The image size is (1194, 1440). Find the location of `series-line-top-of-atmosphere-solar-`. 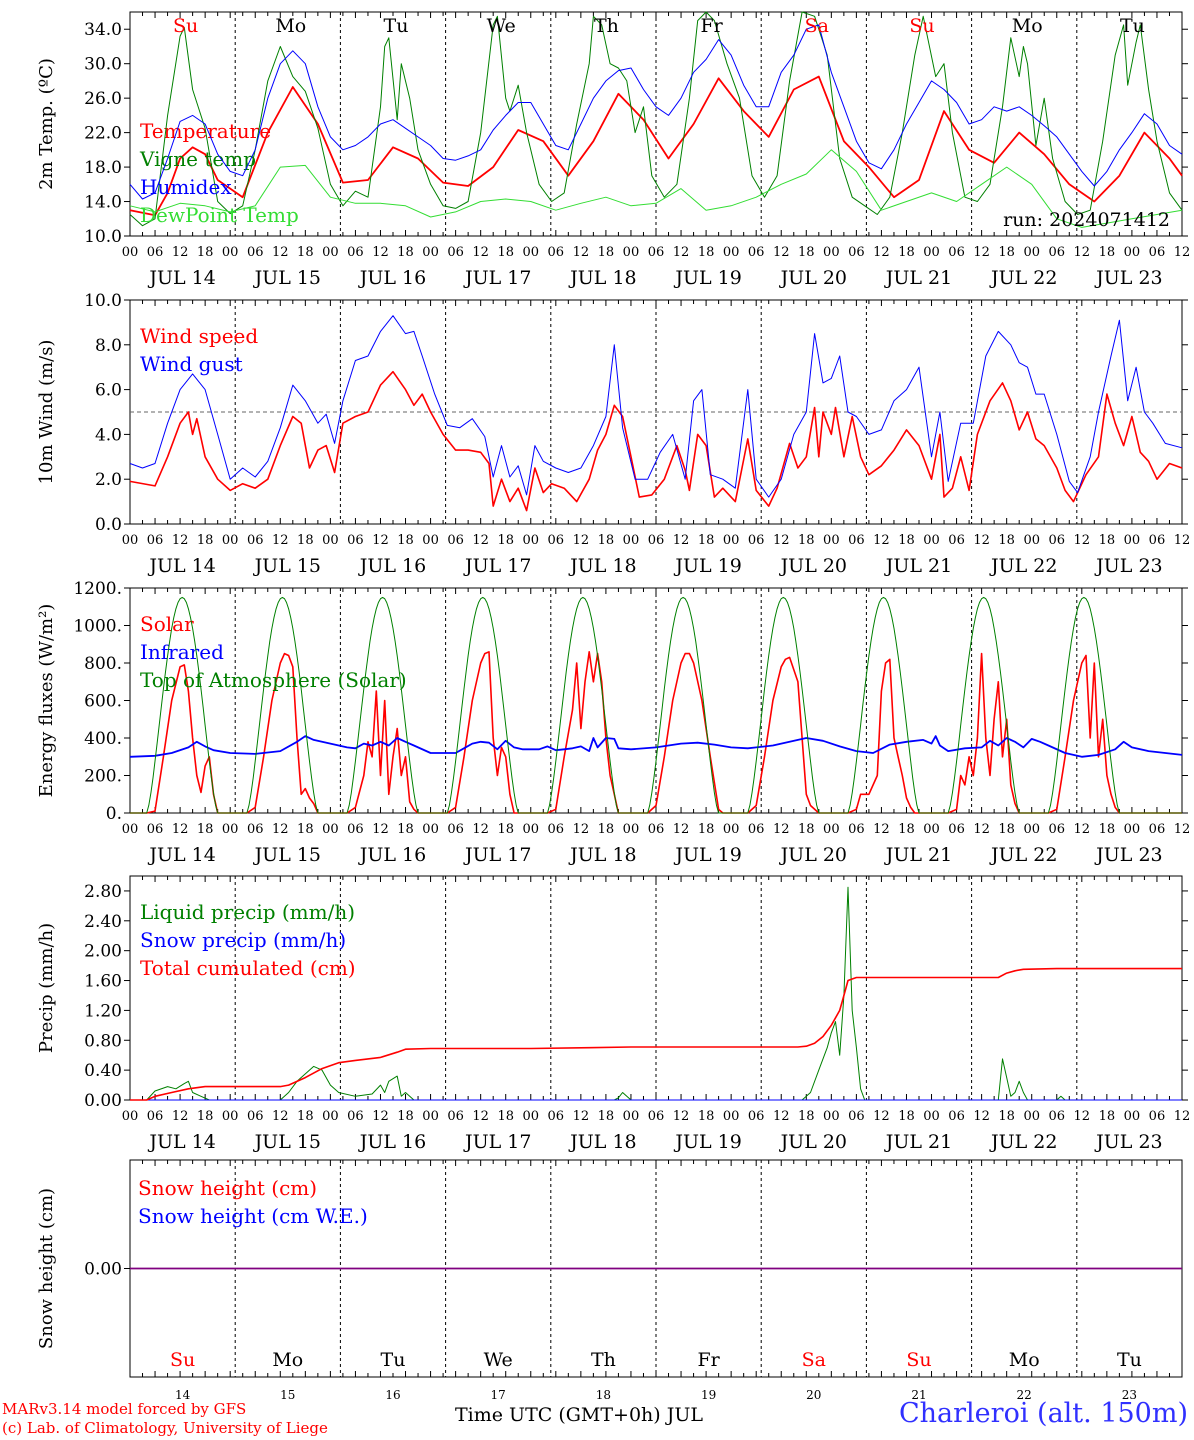

series-line-top-of-atmosphere-solar- is located at coordinates (656, 705).